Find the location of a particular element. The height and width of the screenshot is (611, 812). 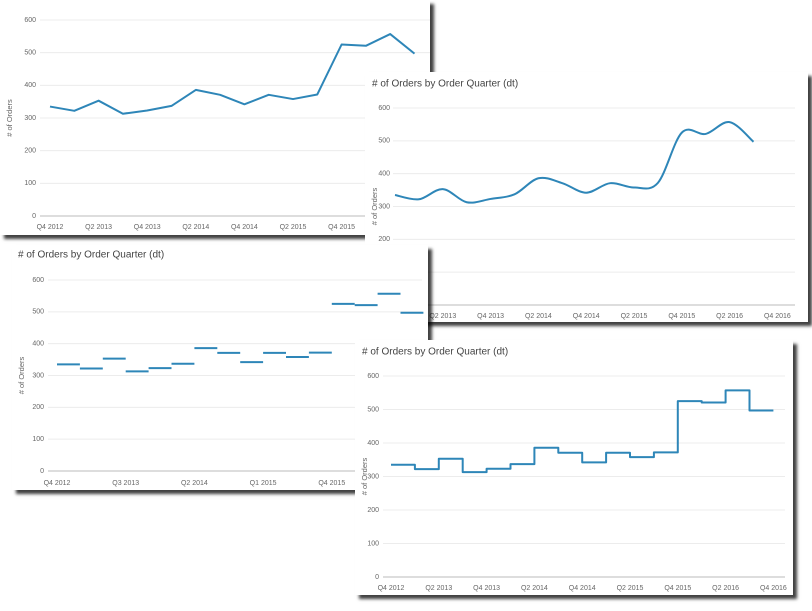

step-series is located at coordinates (582, 431).